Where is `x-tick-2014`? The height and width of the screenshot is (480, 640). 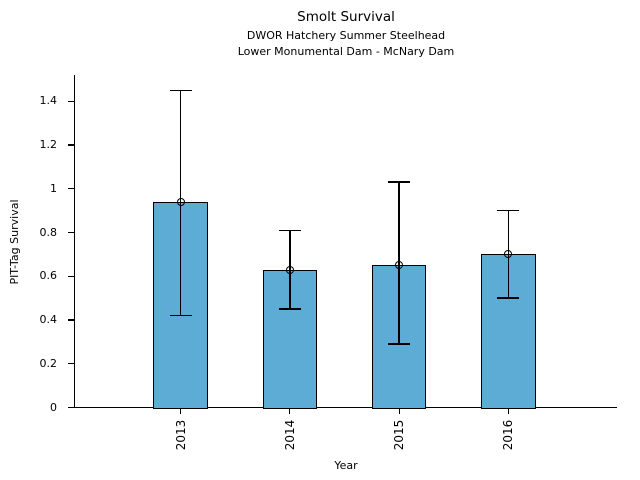 x-tick-2014 is located at coordinates (290, 411).